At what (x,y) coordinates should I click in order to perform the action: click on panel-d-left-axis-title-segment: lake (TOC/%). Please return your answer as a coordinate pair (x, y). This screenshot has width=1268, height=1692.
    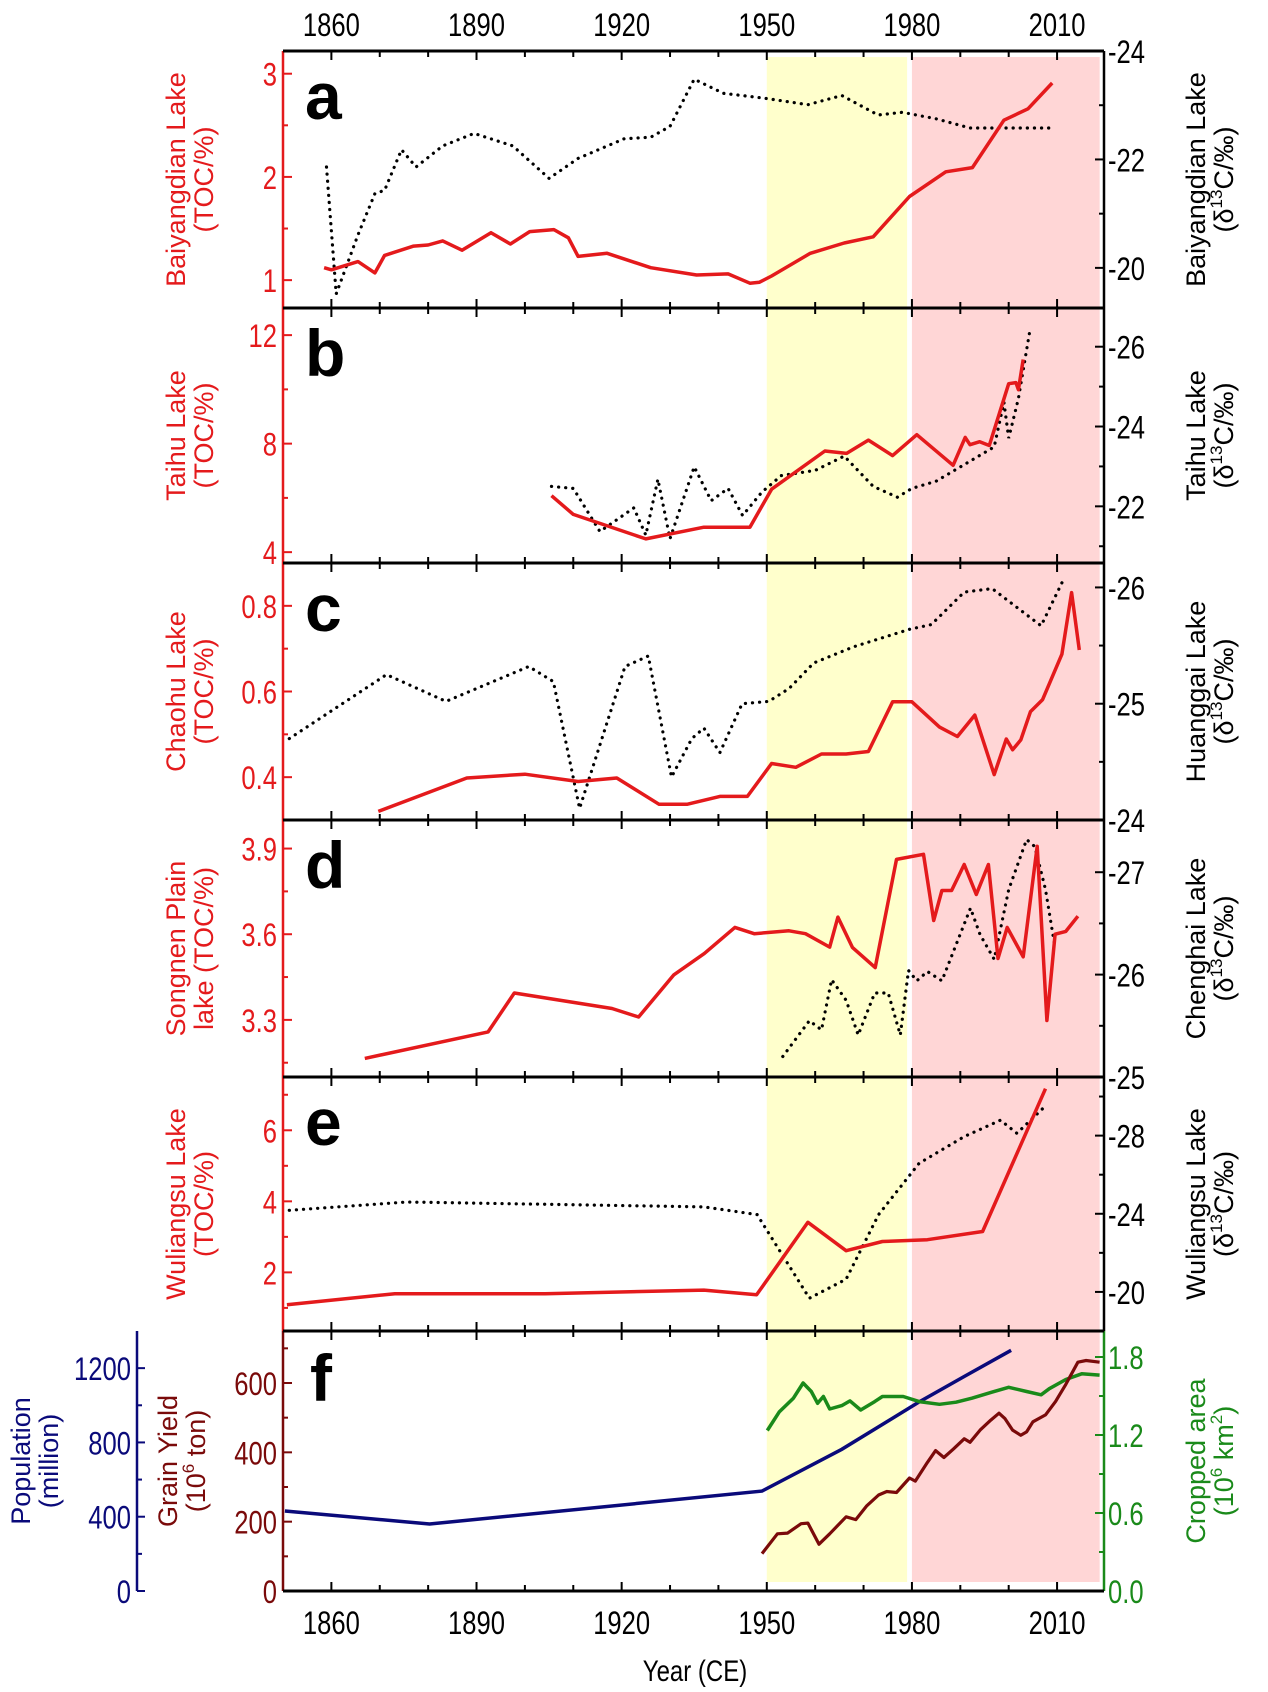
    Looking at the image, I should click on (204, 948).